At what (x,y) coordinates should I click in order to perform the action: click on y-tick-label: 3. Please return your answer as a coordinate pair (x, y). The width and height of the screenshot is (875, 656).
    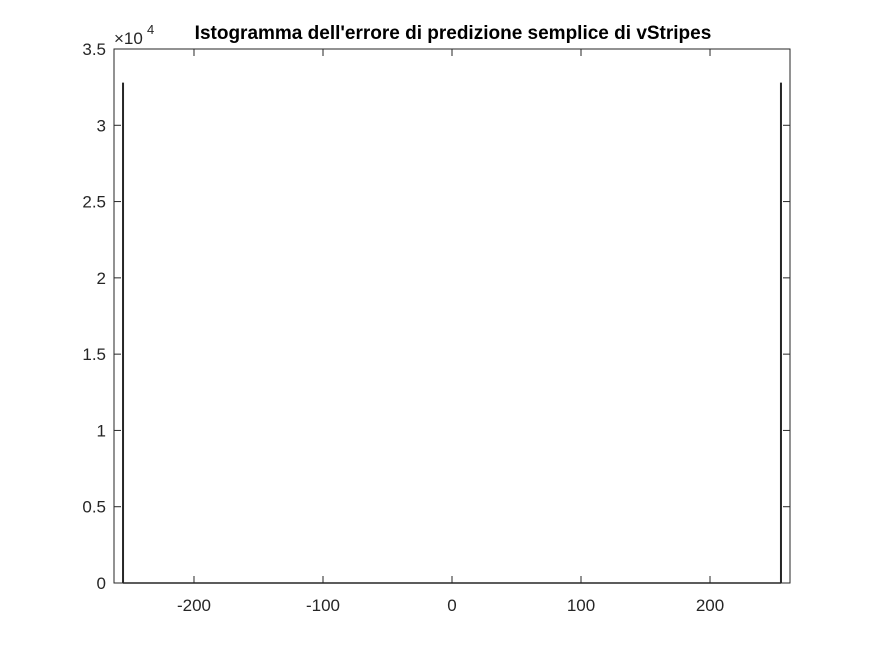
    Looking at the image, I should click on (101, 125).